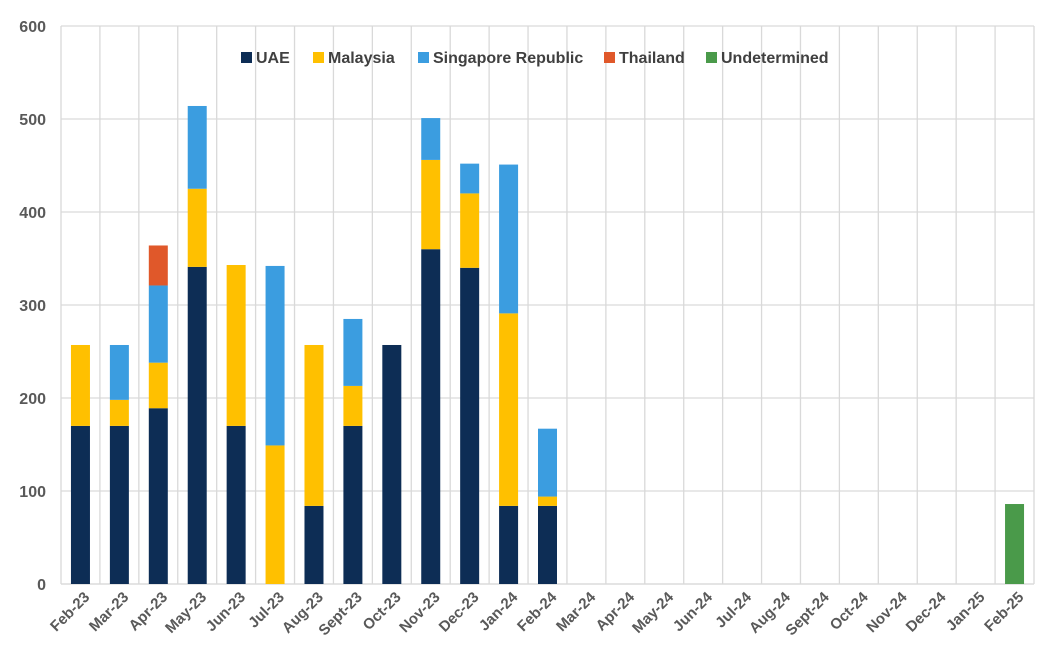 This screenshot has width=1063, height=663. I want to click on legend-swatch-uae, so click(246, 57).